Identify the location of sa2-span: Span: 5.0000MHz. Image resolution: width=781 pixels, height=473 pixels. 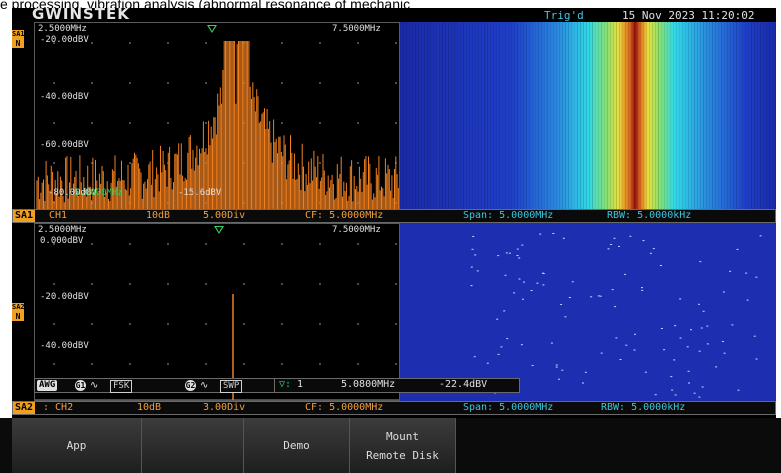
(508, 407).